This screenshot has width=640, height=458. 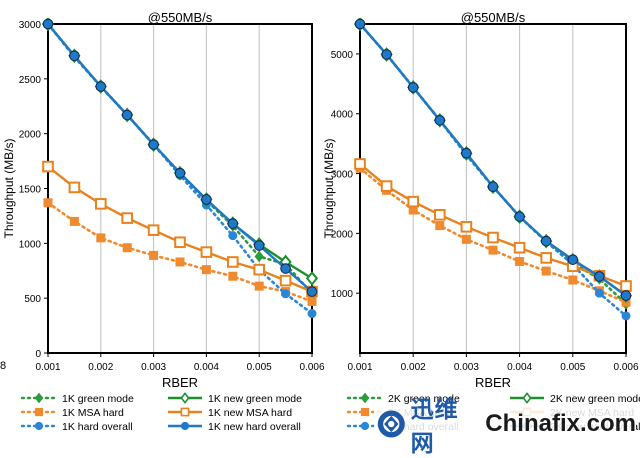 What do you see at coordinates (30, 80) in the screenshot?
I see `y-tick-label: 2500` at bounding box center [30, 80].